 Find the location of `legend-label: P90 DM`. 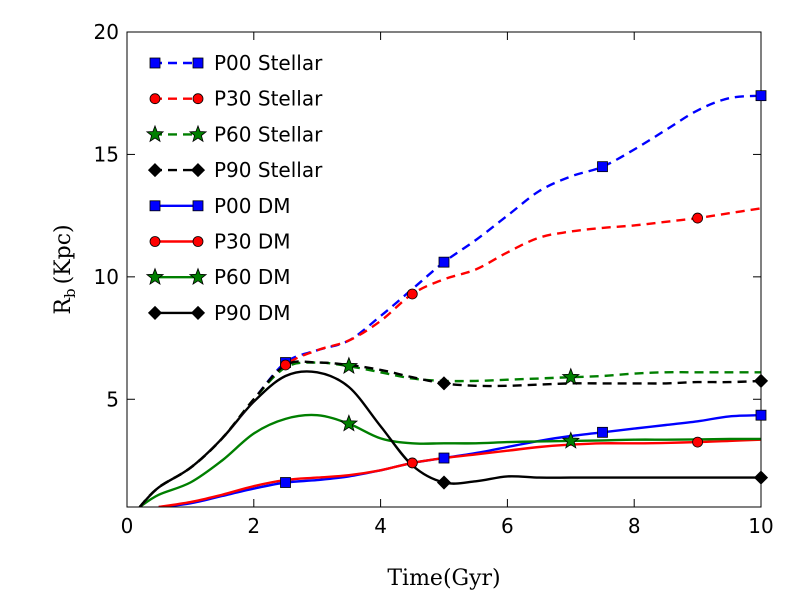

legend-label: P90 DM is located at coordinates (252, 313).